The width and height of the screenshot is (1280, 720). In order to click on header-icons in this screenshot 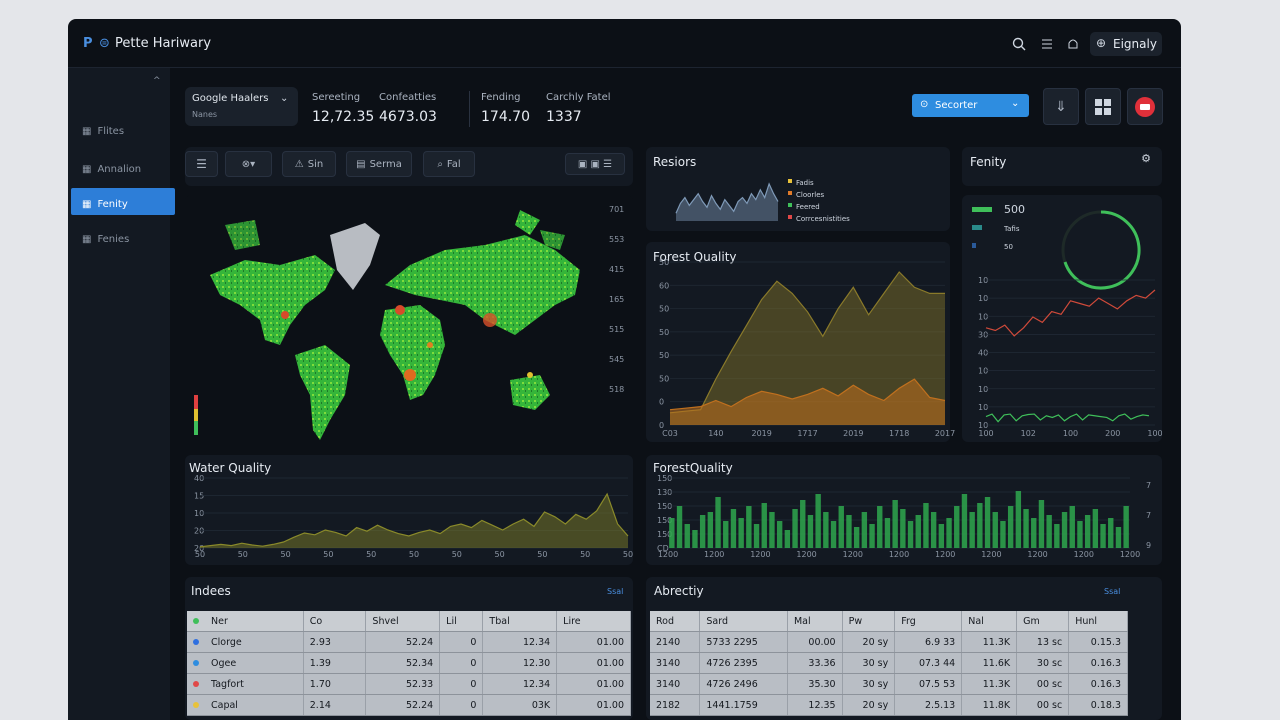, I will do `click(1047, 44)`.